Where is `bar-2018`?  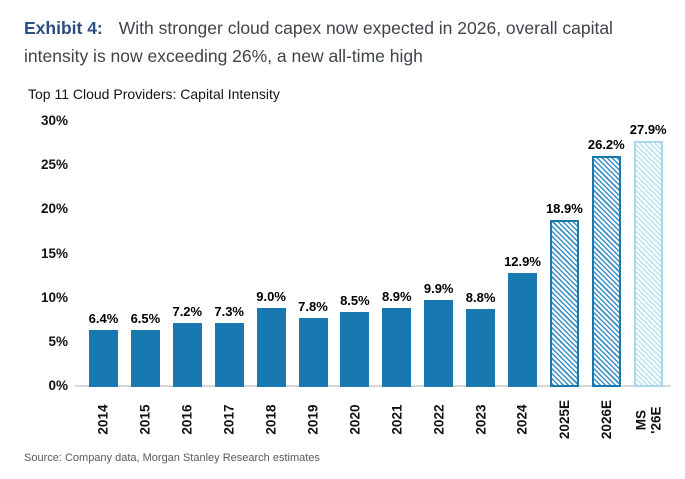 bar-2018 is located at coordinates (271, 347).